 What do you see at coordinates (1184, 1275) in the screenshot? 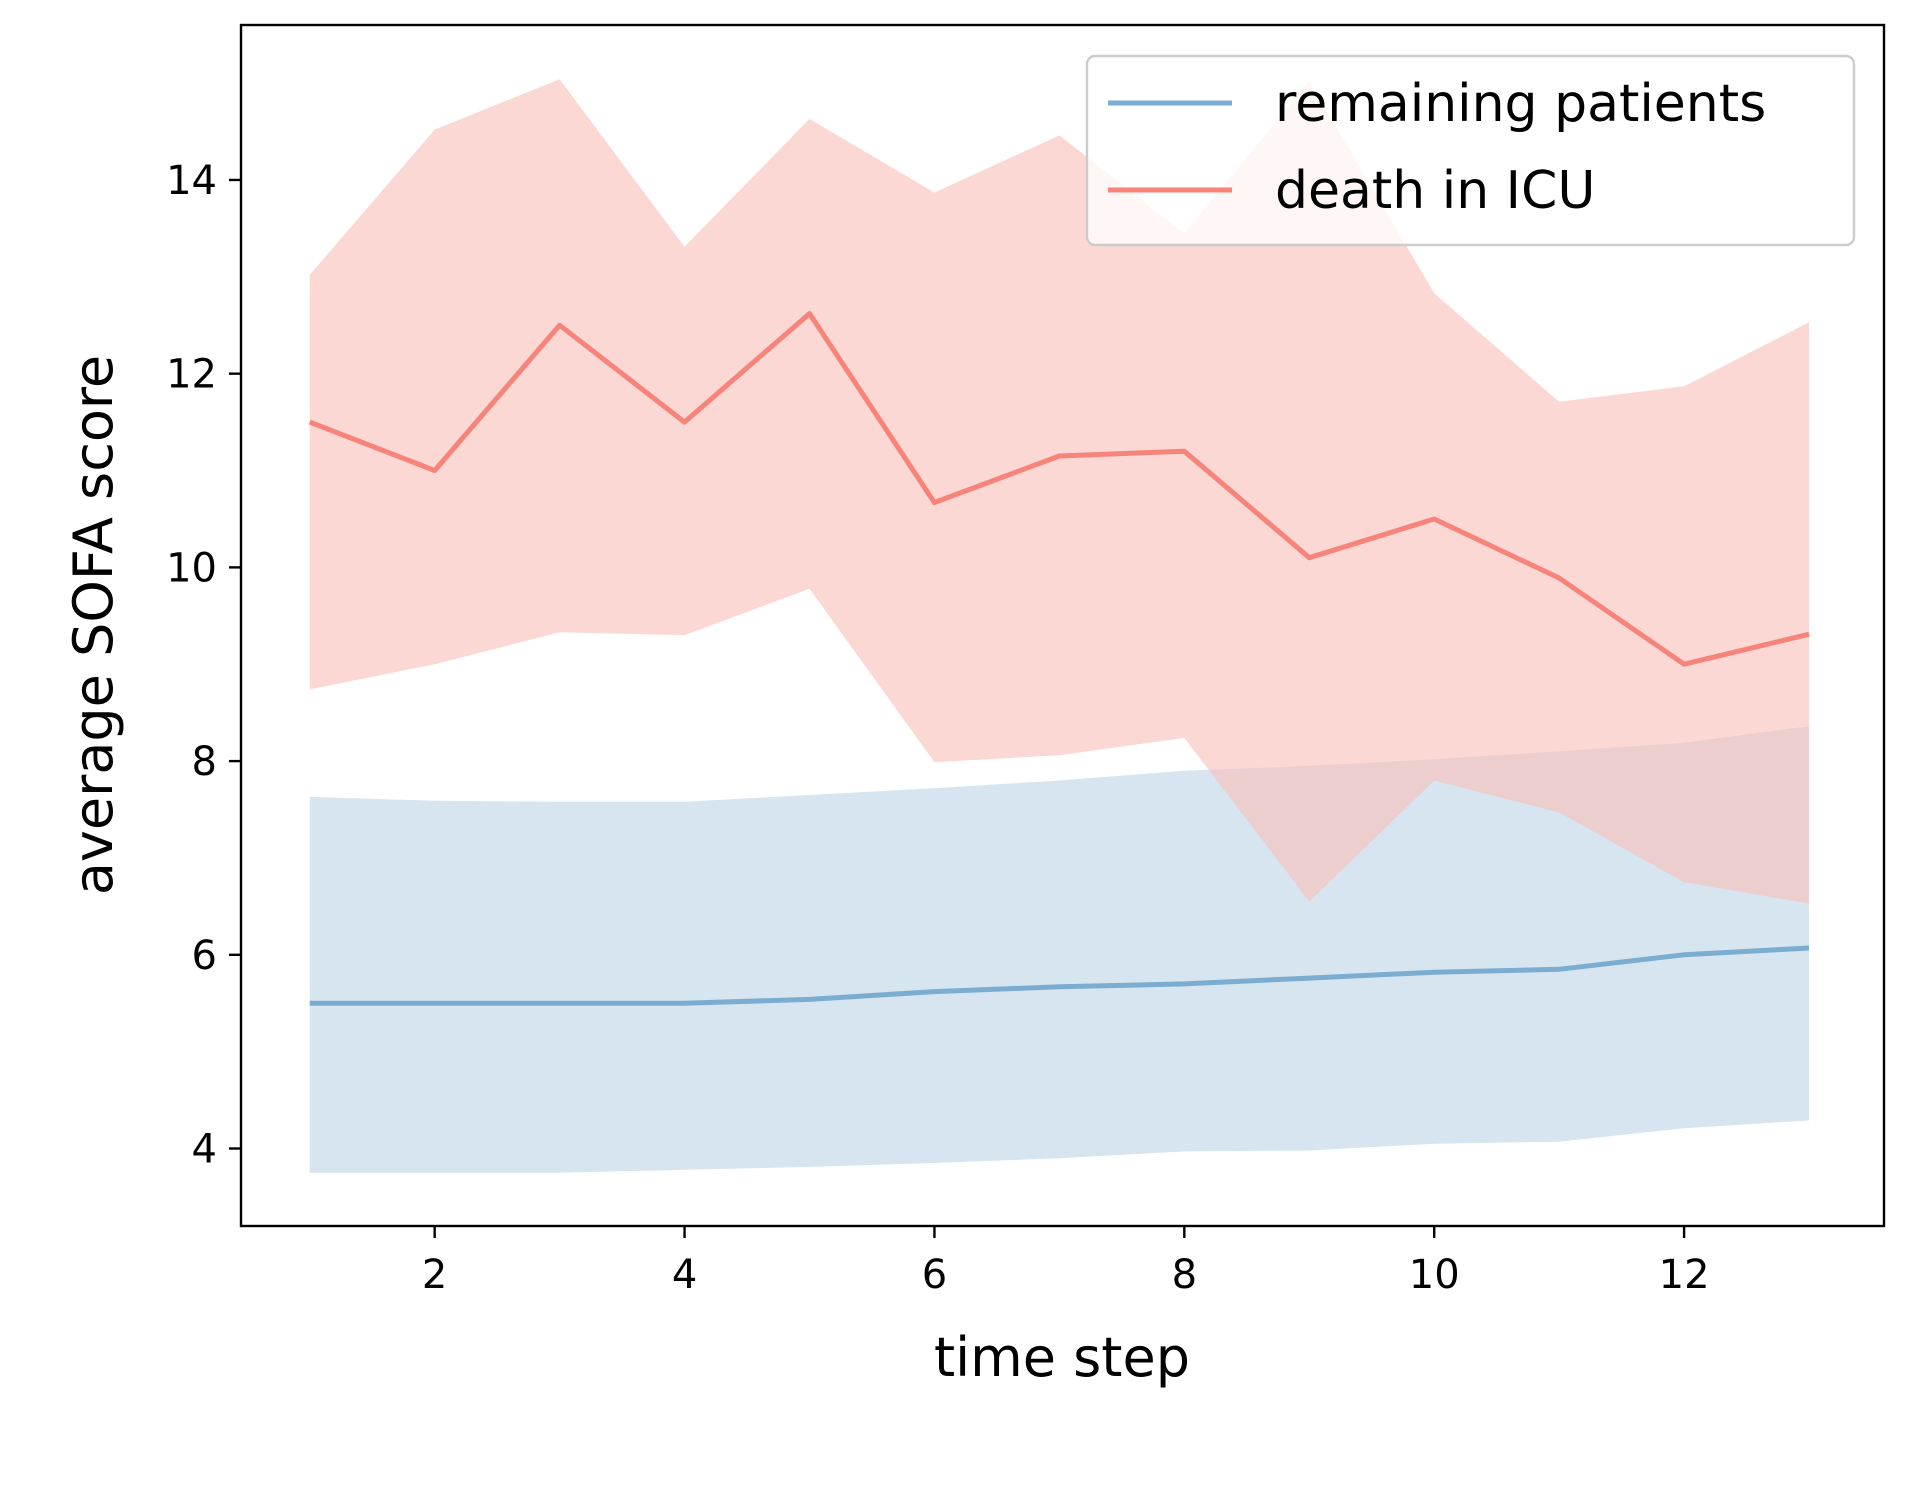
I see `x-tick-label: 8` at bounding box center [1184, 1275].